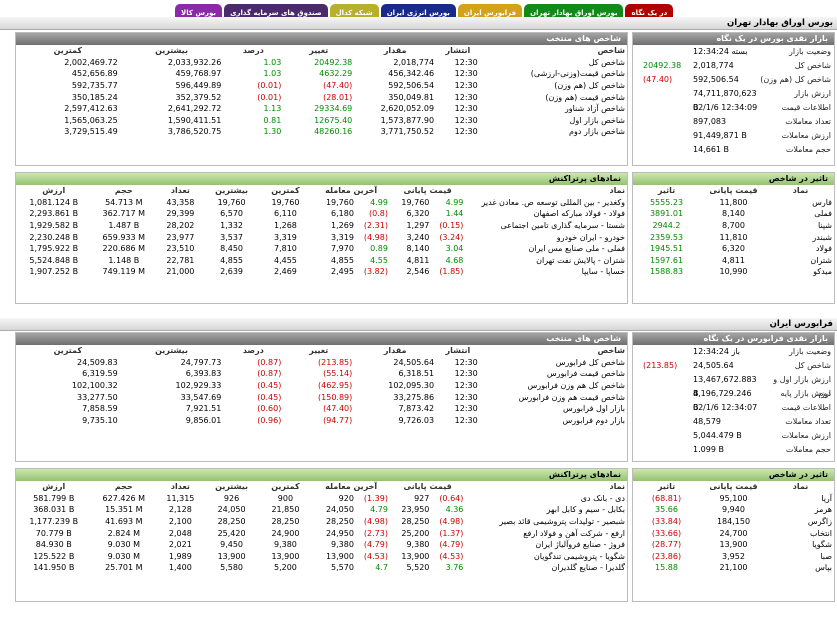  I want to click on index-name: شاخص کل هم وزن فرابورس, so click(576, 386).